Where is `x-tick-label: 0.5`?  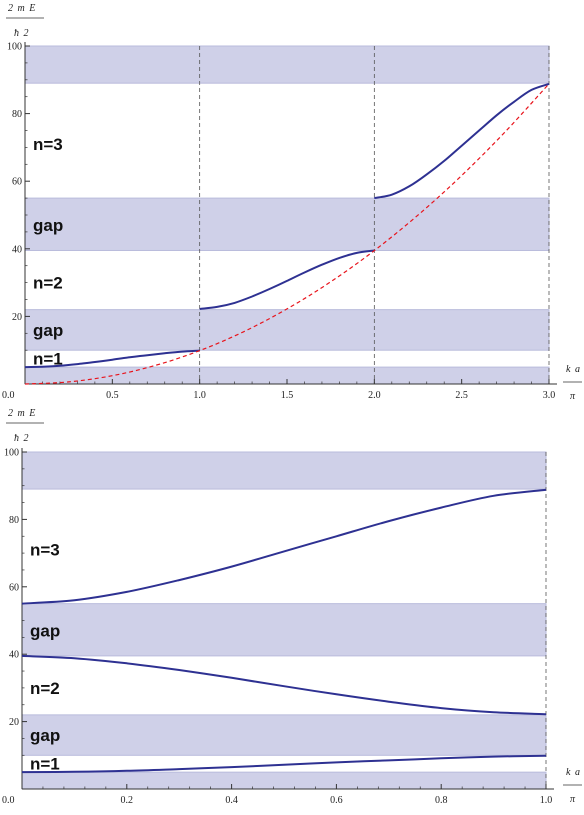 x-tick-label: 0.5 is located at coordinates (112, 395).